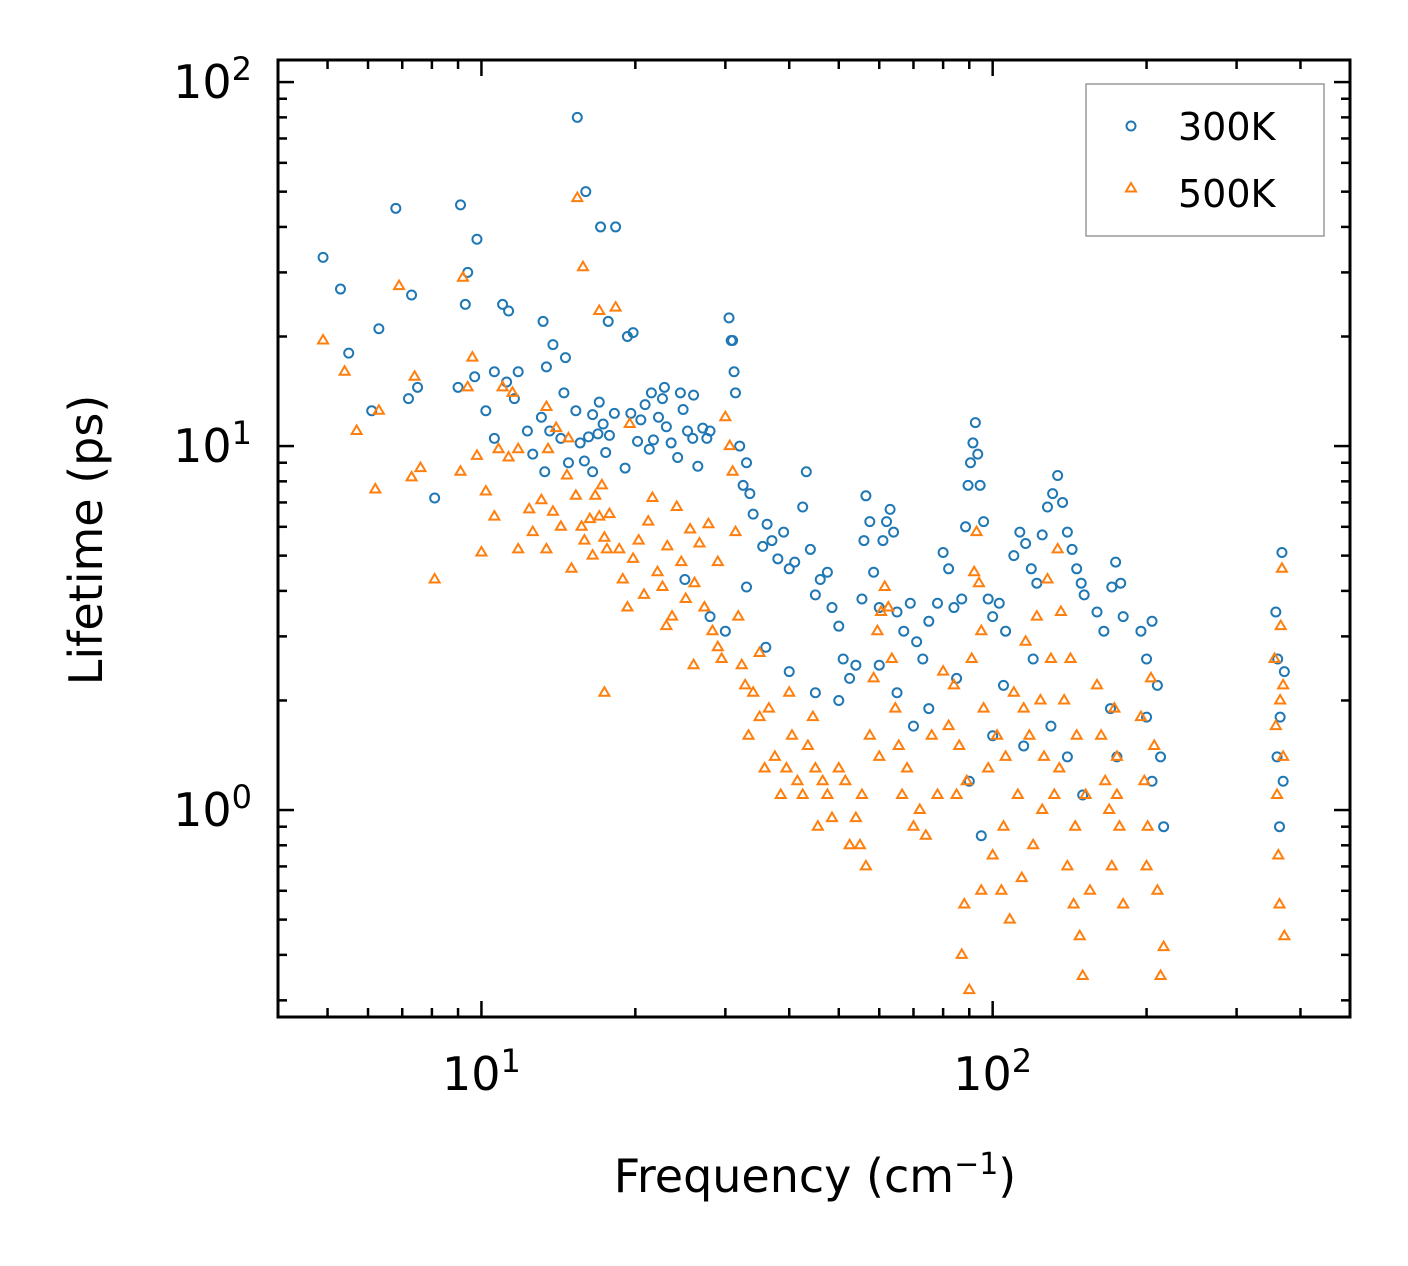  I want to click on y-axis-title: Lifetime (ps), so click(86, 540).